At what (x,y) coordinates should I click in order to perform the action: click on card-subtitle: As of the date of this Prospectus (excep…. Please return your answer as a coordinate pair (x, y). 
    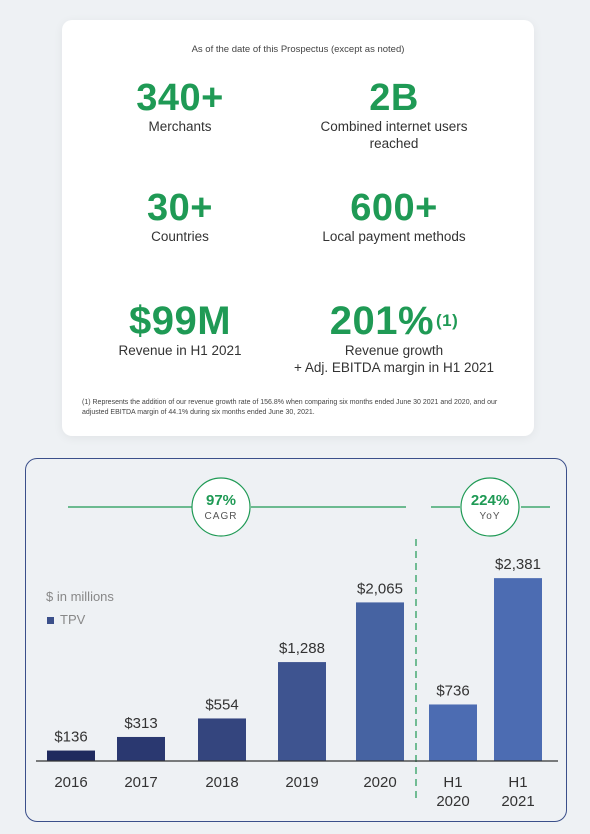
    Looking at the image, I should click on (298, 49).